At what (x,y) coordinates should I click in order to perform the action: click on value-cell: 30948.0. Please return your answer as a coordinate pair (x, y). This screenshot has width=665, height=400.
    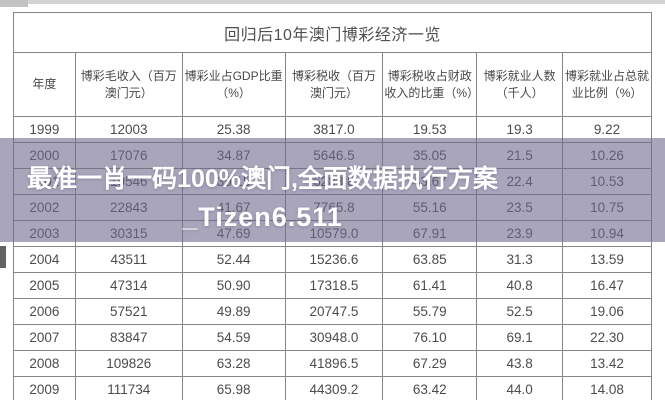
    Looking at the image, I should click on (334, 337).